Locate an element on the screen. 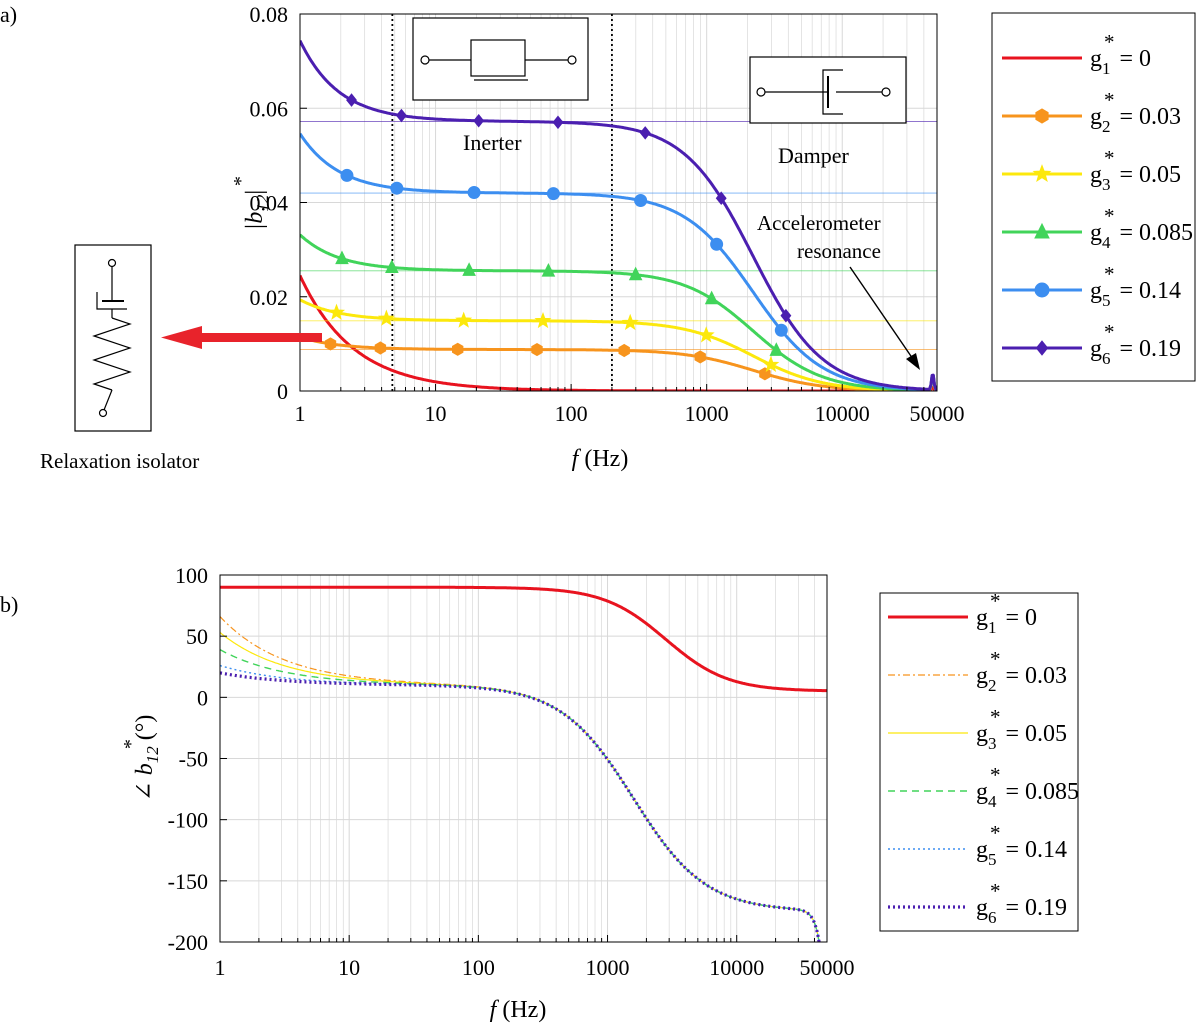  relaxation-arrow-icon is located at coordinates (241, 337).